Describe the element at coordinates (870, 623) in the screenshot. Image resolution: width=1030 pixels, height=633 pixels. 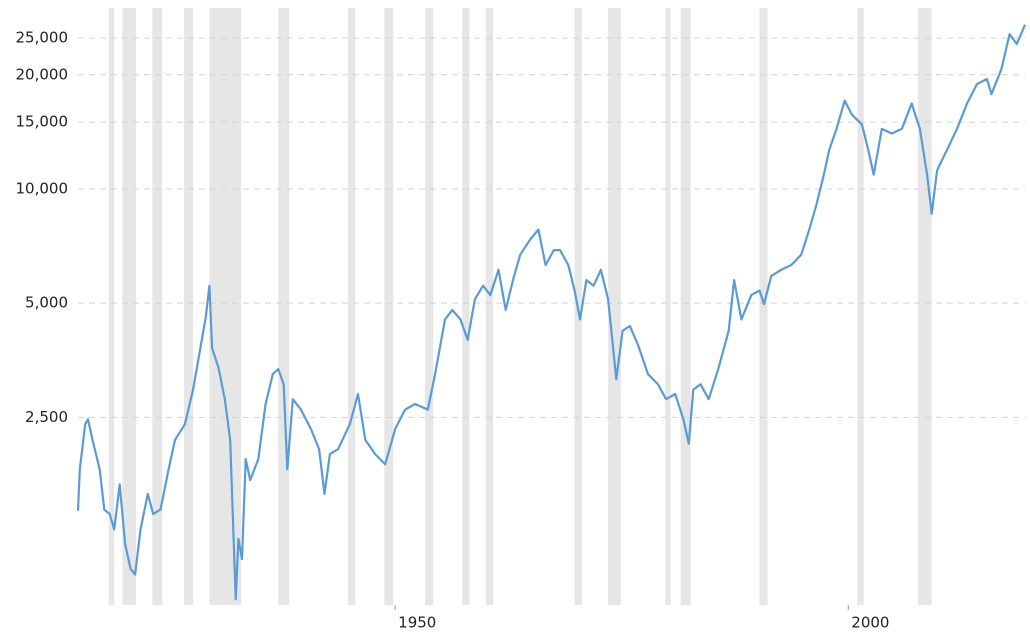
I see `x-tick-label: 2000` at that location.